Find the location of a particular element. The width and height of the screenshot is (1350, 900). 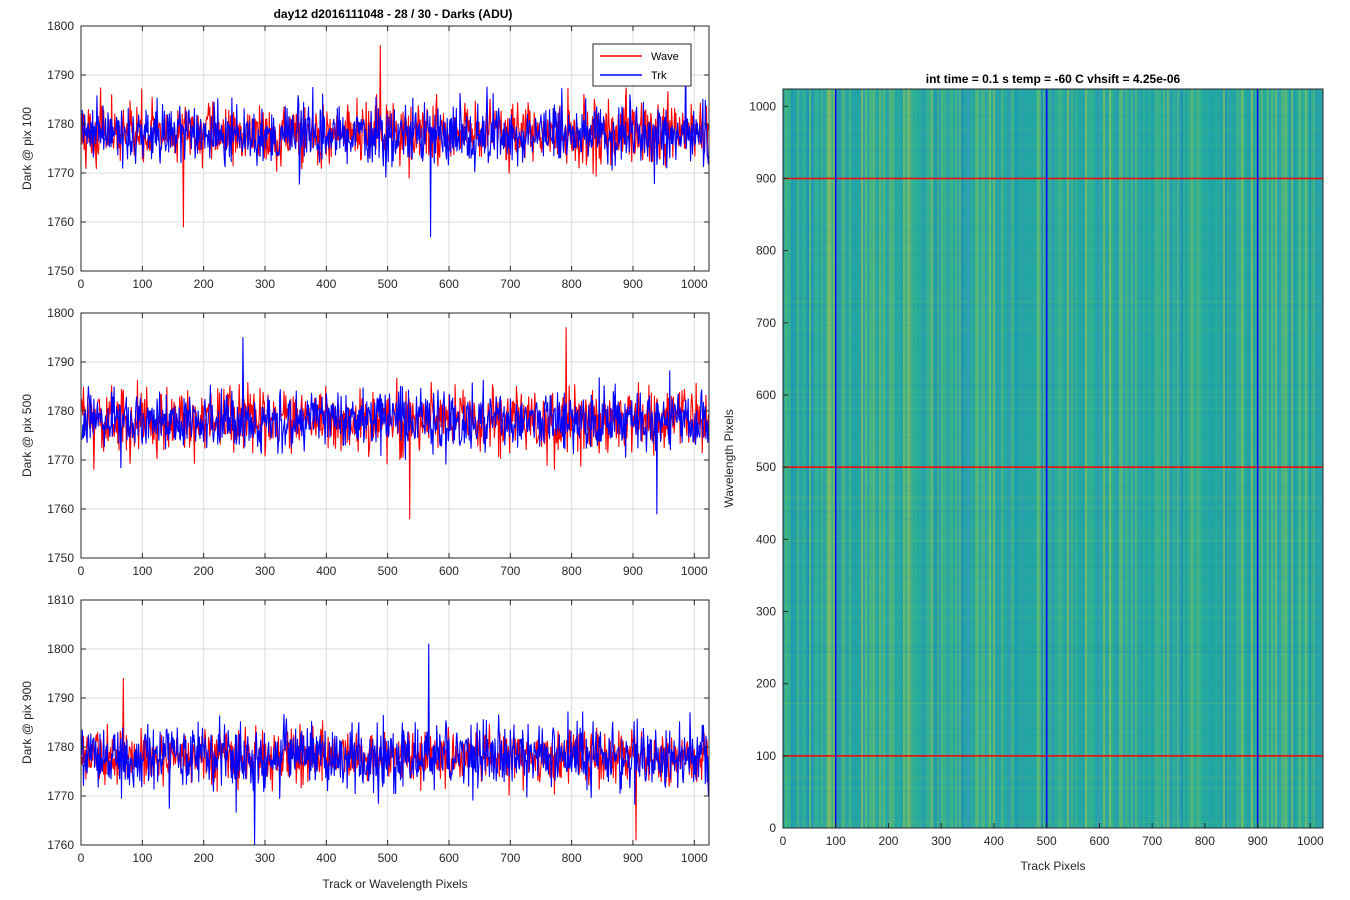

y-tick-label: 1000 is located at coordinates (762, 106).